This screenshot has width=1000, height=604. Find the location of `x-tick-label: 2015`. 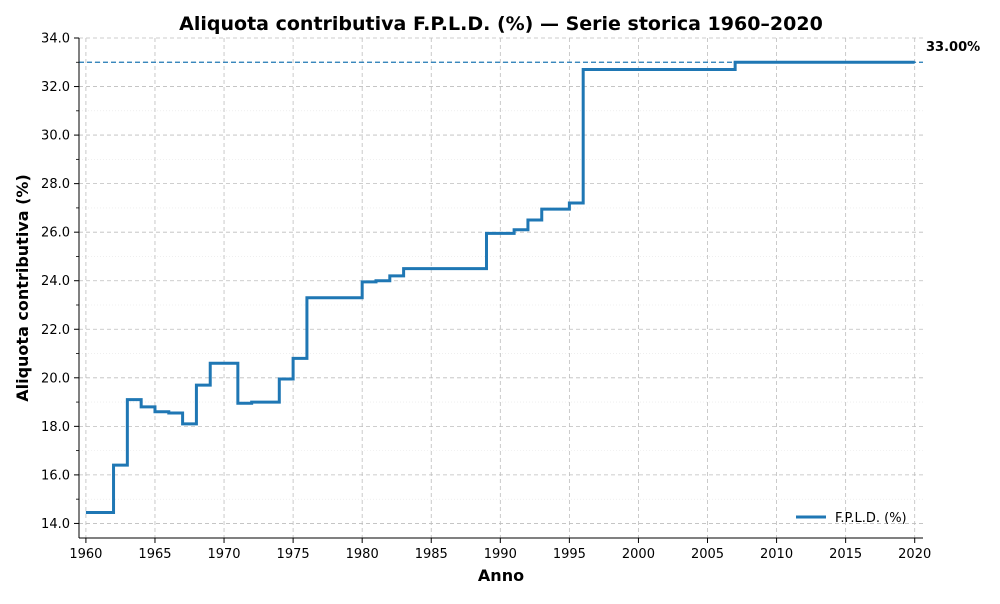

x-tick-label: 2015 is located at coordinates (845, 554).